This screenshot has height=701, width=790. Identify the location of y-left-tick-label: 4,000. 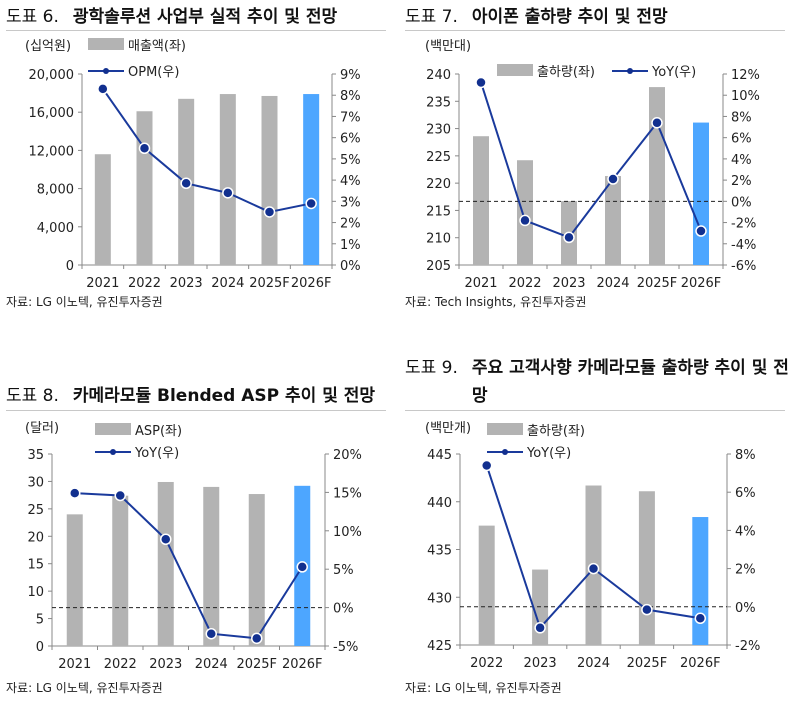
(55, 228).